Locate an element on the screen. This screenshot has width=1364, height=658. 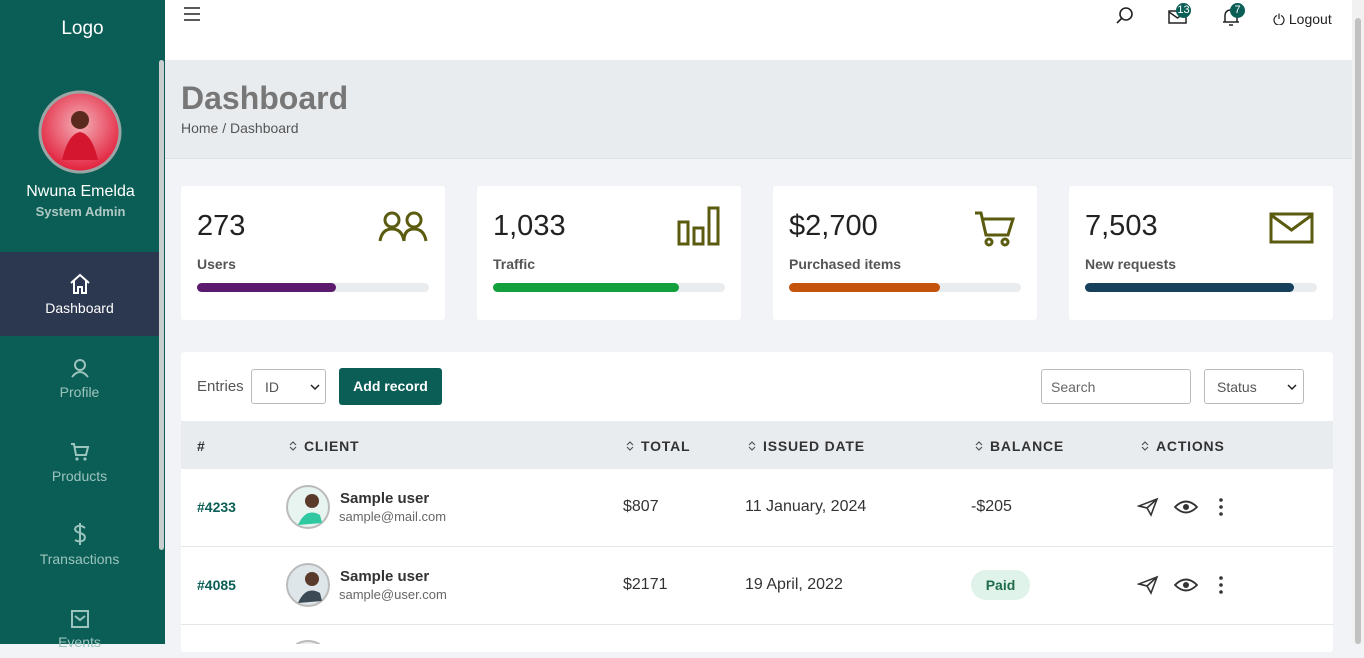
page-scrollbar is located at coordinates (1358, 322).